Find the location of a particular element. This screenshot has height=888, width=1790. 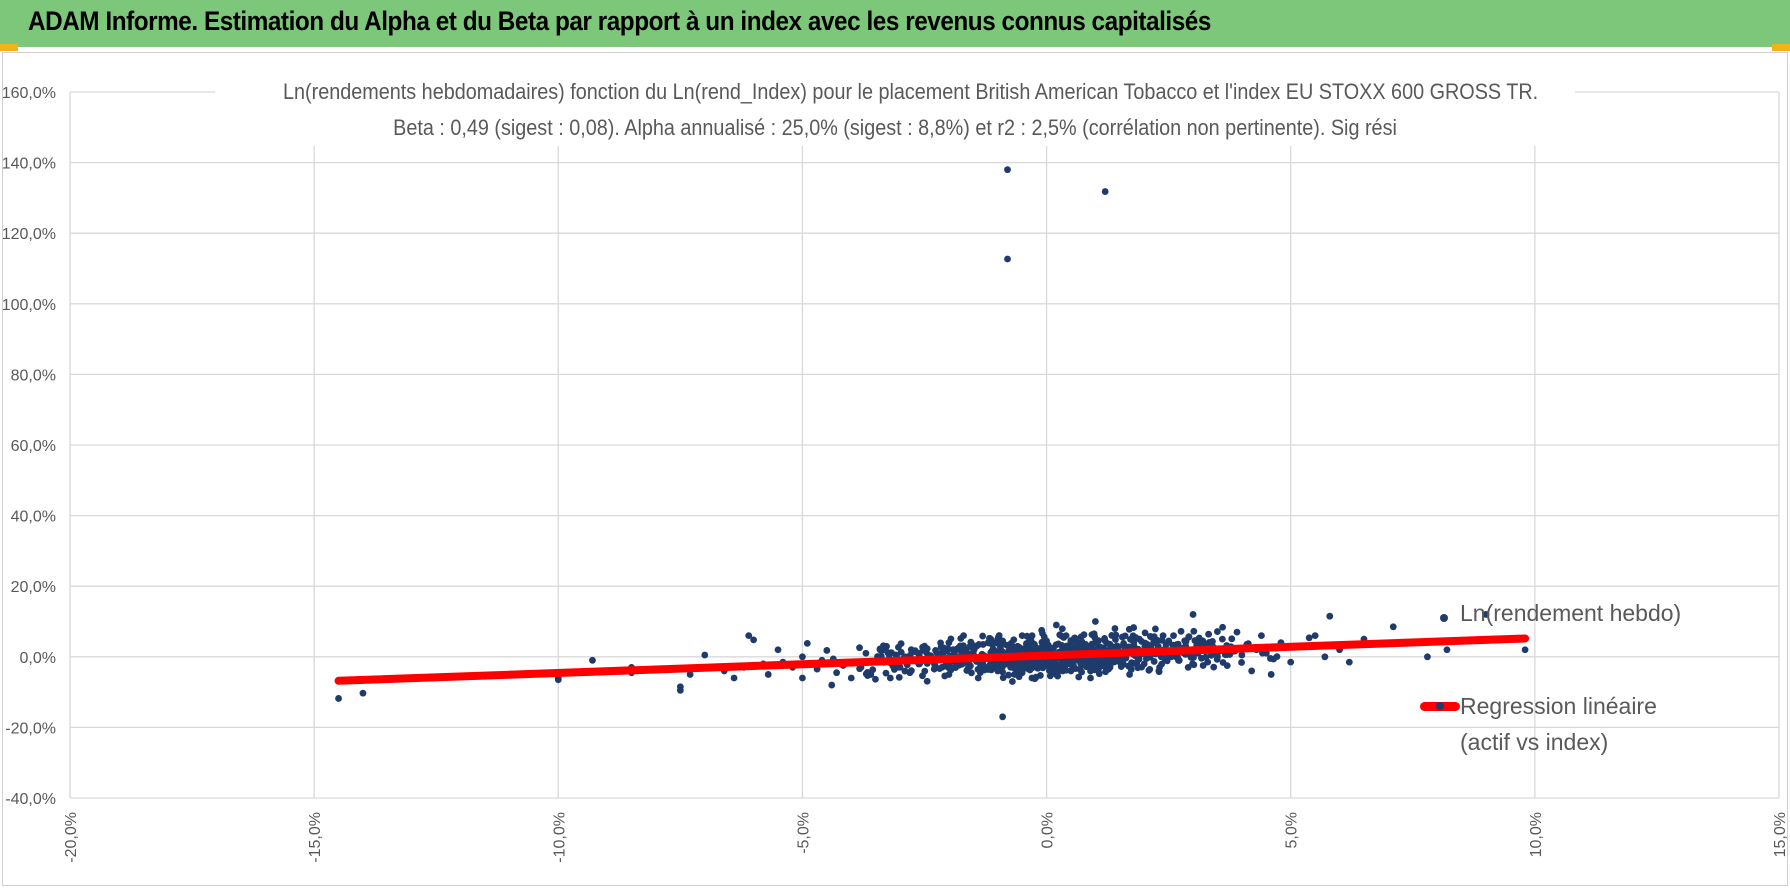

y-tick-label: 160,0% is located at coordinates (29, 93).